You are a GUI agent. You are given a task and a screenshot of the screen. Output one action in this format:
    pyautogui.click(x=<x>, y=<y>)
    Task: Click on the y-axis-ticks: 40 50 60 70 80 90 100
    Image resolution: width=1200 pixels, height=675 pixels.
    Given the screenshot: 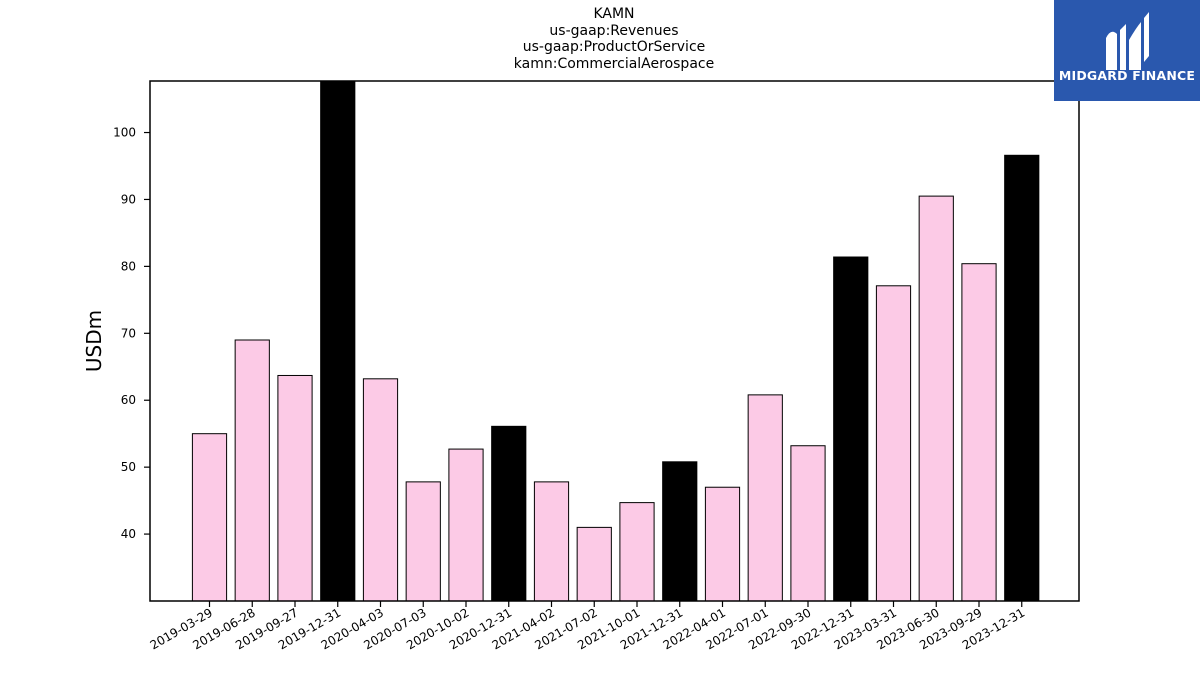 What is the action you would take?
    pyautogui.click(x=131, y=333)
    